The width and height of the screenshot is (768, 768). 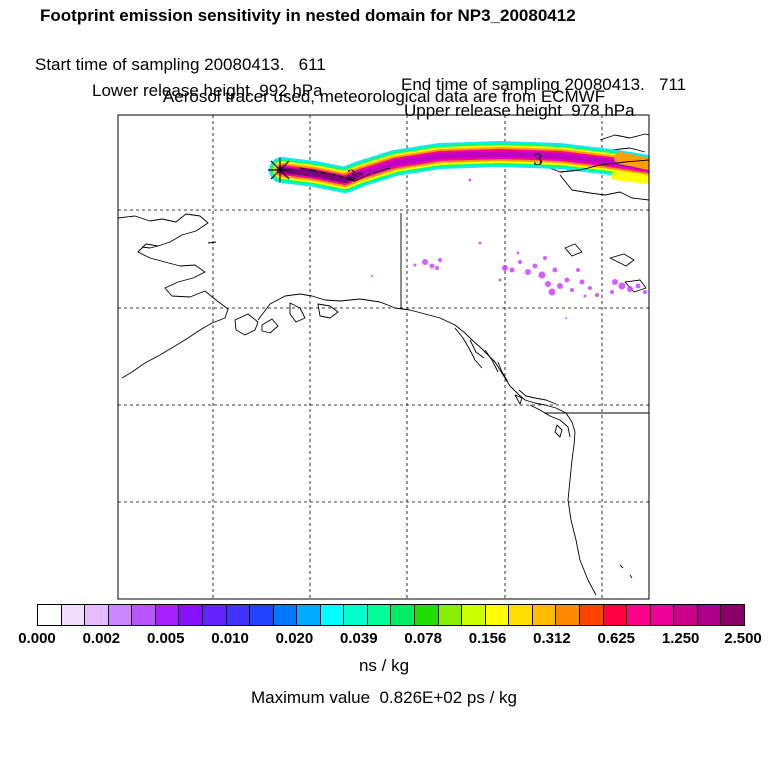 What do you see at coordinates (616, 638) in the screenshot?
I see `colorbar-tick-label: 0.625` at bounding box center [616, 638].